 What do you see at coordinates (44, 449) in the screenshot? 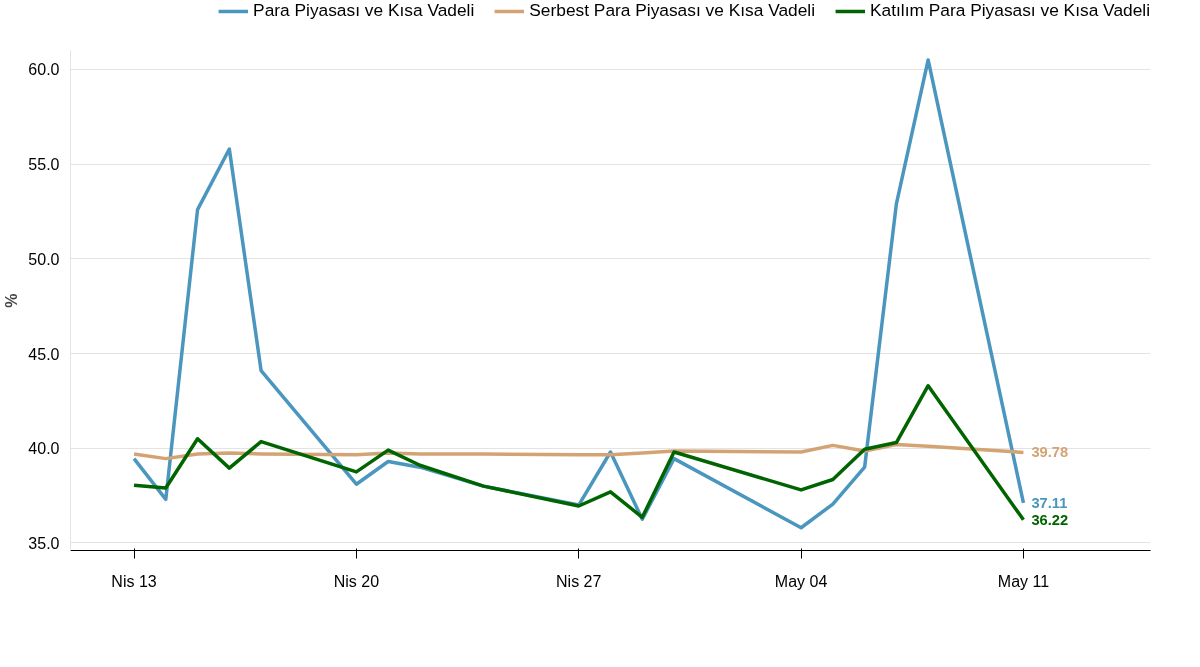
I see `y-tick-label: 40.0` at bounding box center [44, 449].